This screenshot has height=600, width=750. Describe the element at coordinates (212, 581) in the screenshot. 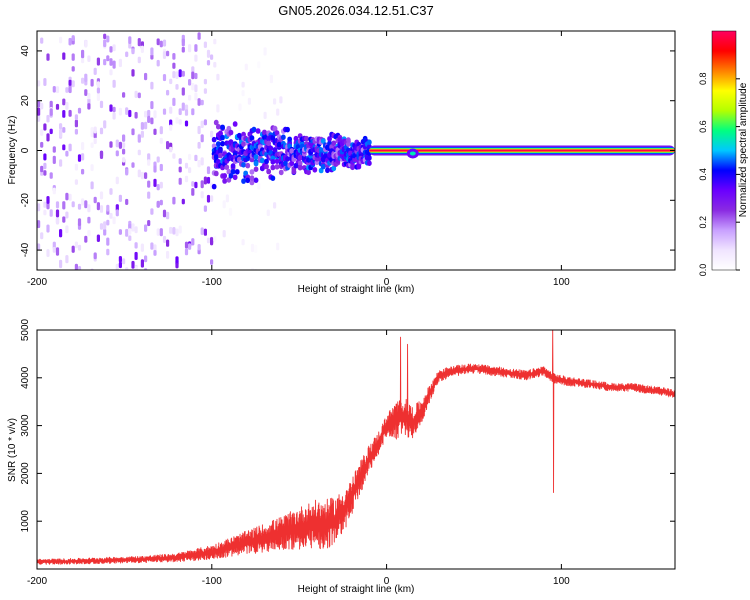

I see `x-tick-label: -100` at that location.